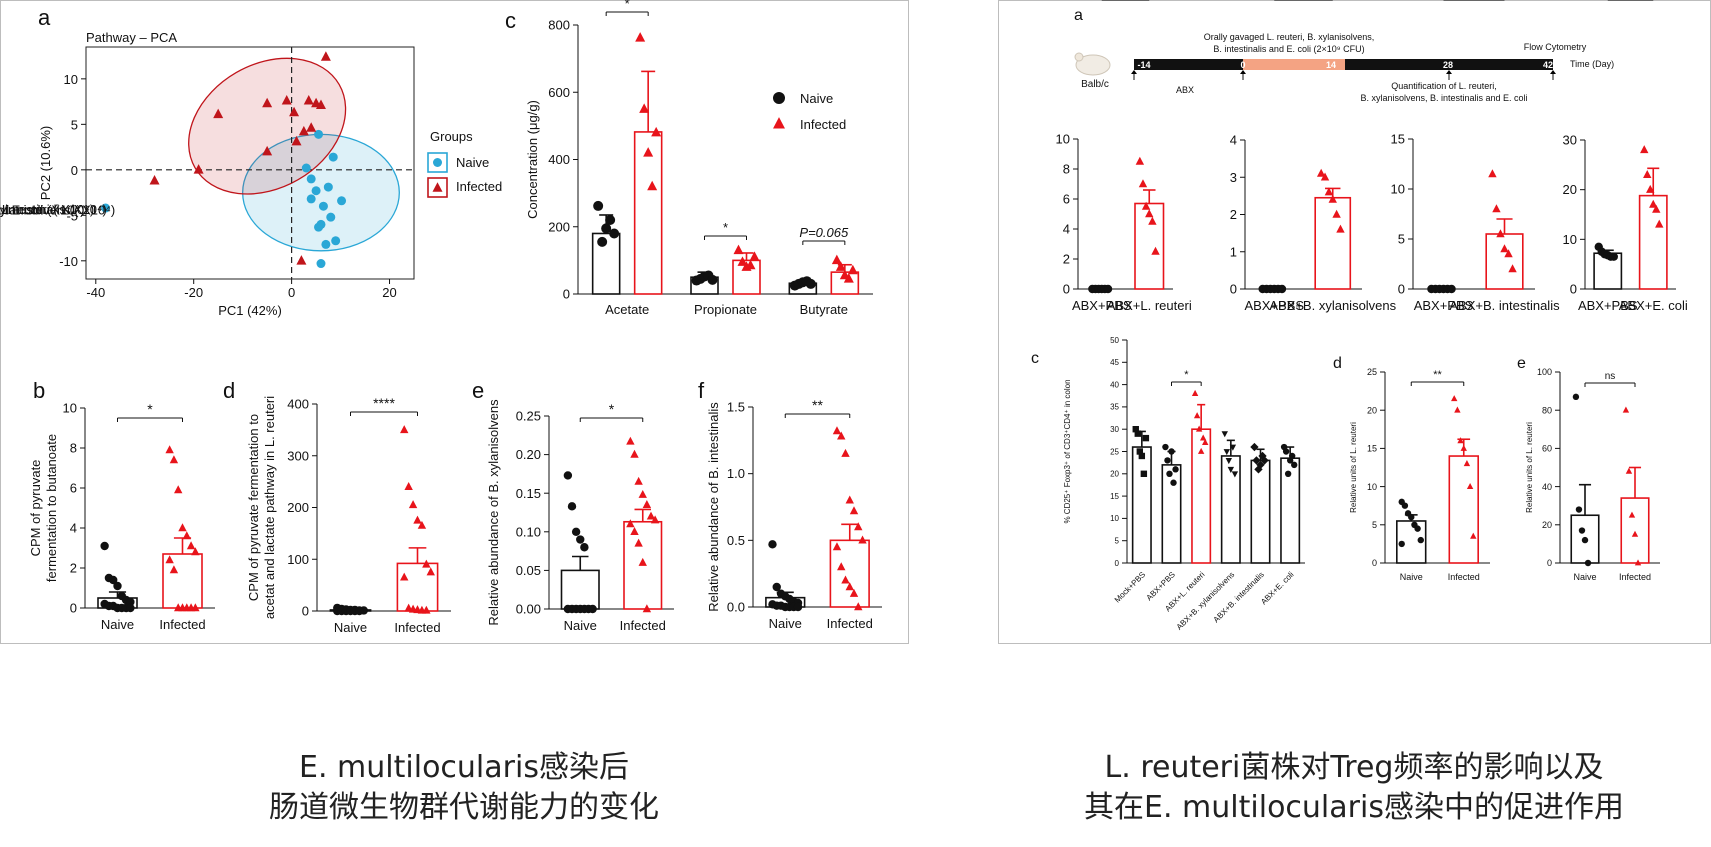  I want to click on y-tick-label: 25, so click(1114, 451).